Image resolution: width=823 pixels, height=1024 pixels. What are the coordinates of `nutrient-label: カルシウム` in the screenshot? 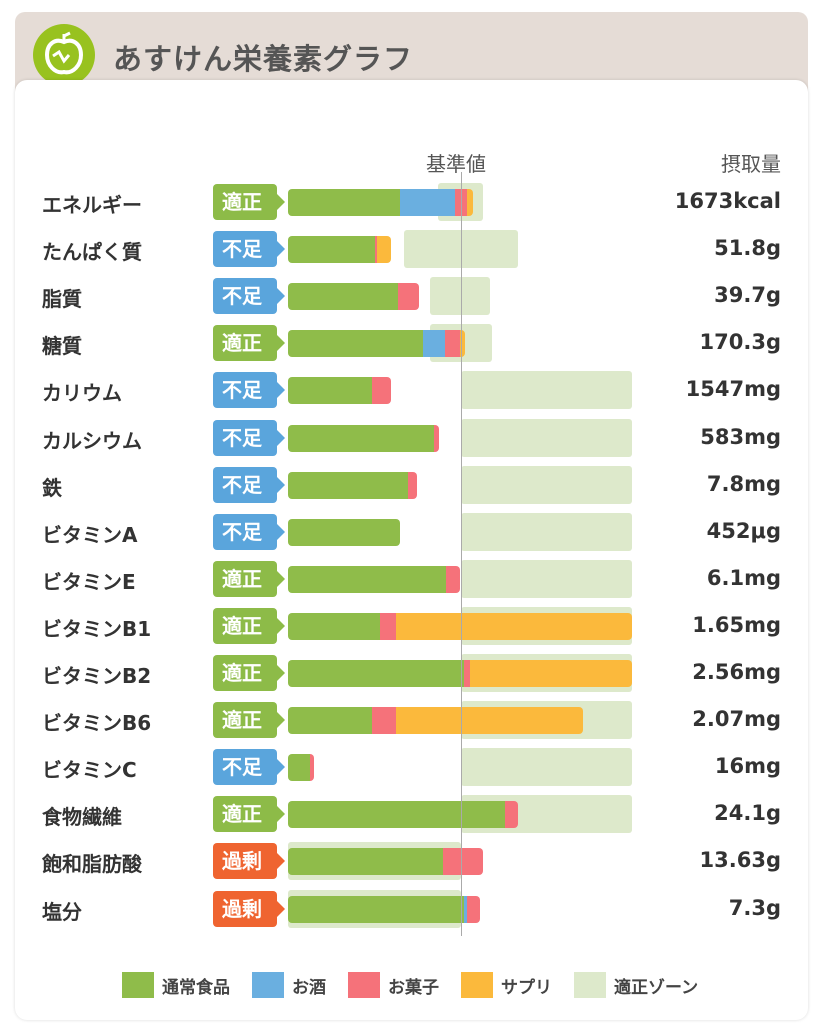 It's located at (92, 440).